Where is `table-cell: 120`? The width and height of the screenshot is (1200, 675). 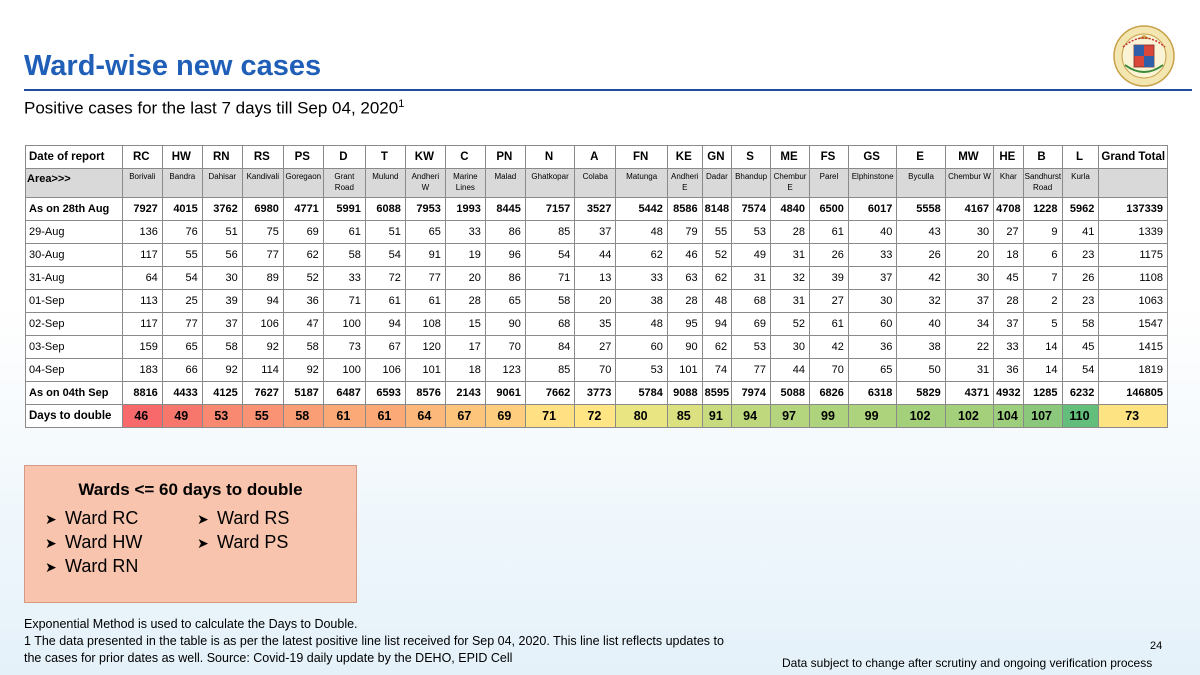
table-cell: 120 is located at coordinates (425, 347).